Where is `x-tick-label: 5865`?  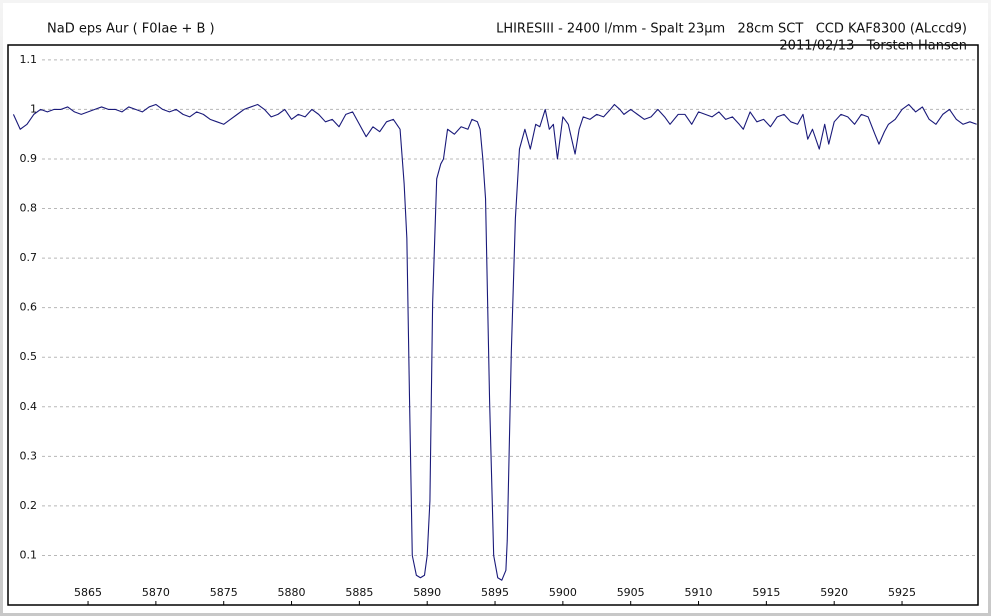 x-tick-label: 5865 is located at coordinates (88, 592).